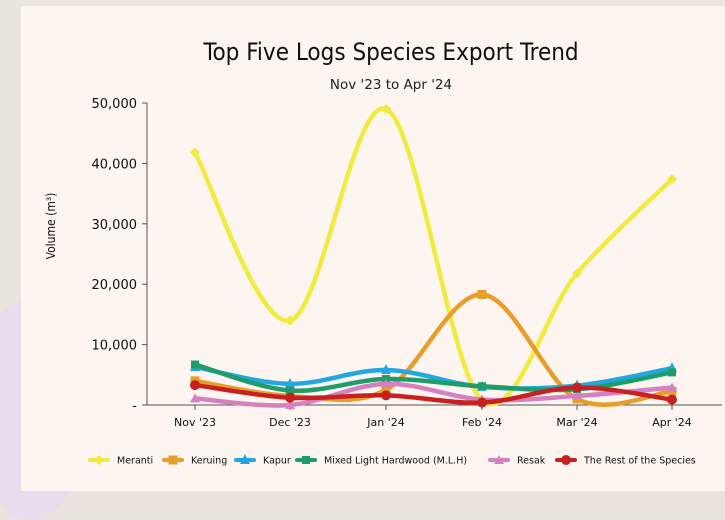 The width and height of the screenshot is (725, 520). I want to click on legend-item: Keruing, so click(194, 461).